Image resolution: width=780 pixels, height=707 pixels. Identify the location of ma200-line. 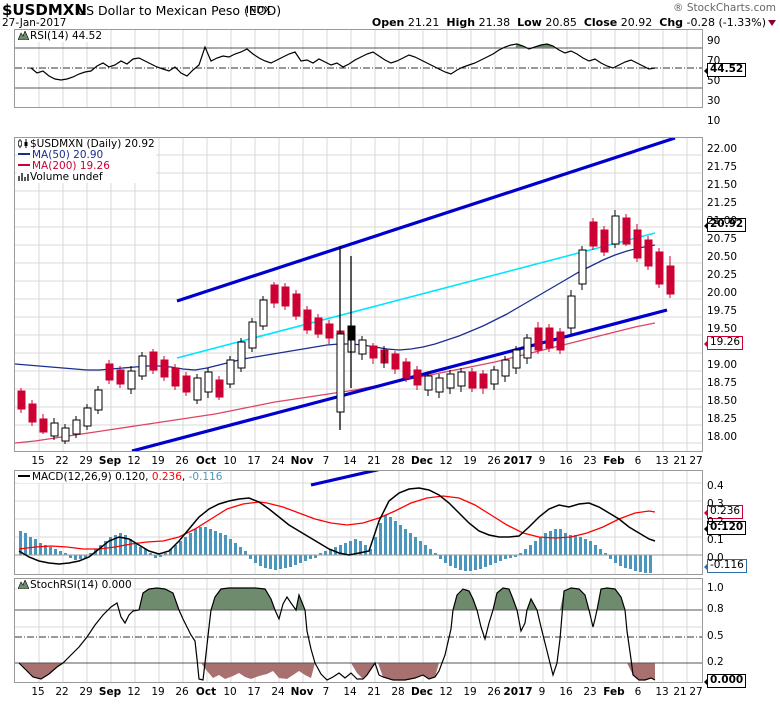
(335, 383).